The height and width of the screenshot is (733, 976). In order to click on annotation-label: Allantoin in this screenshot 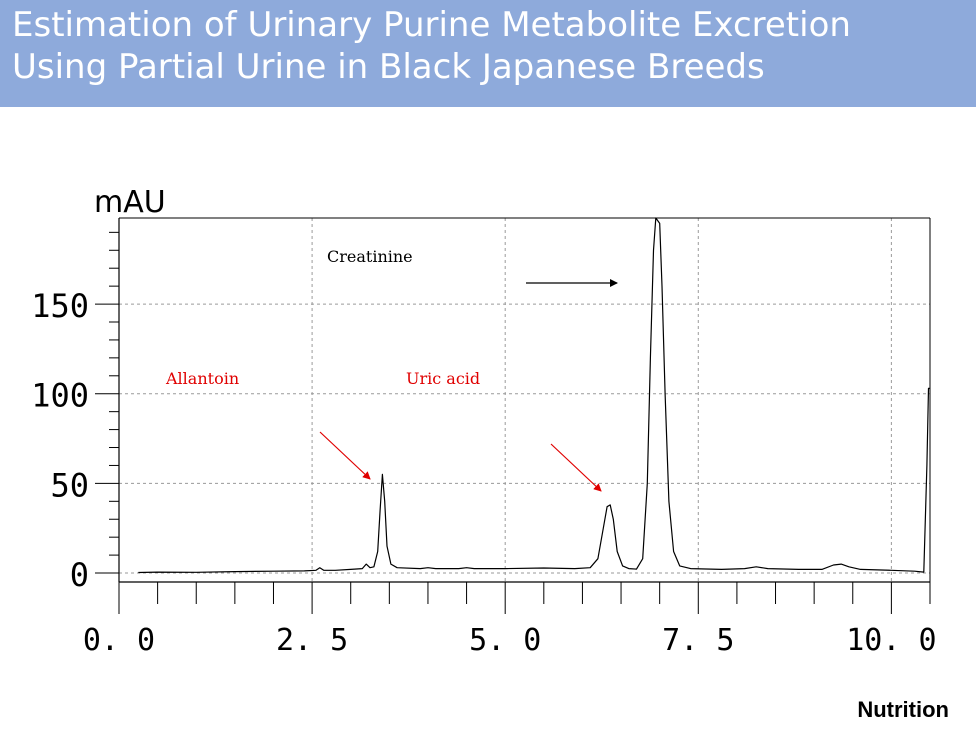, I will do `click(202, 378)`.